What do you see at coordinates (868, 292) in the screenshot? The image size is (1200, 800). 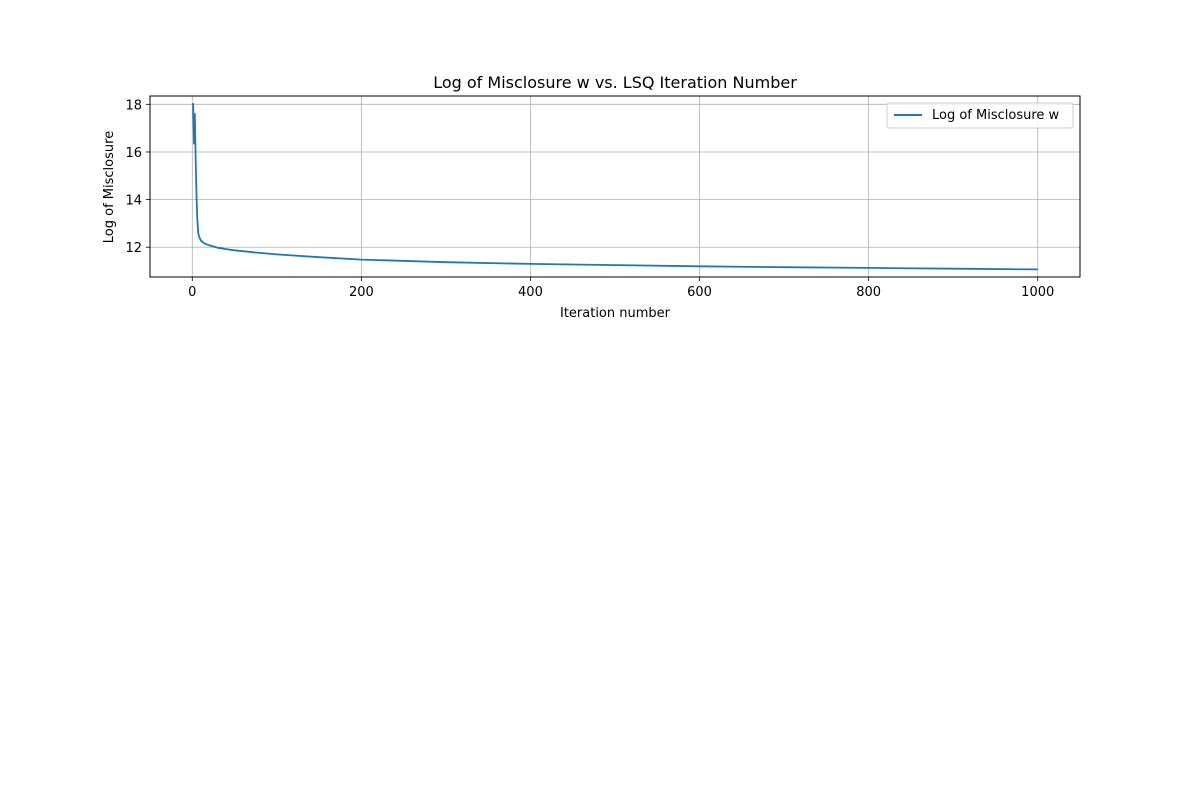 I see `x-tick-label: 800` at bounding box center [868, 292].